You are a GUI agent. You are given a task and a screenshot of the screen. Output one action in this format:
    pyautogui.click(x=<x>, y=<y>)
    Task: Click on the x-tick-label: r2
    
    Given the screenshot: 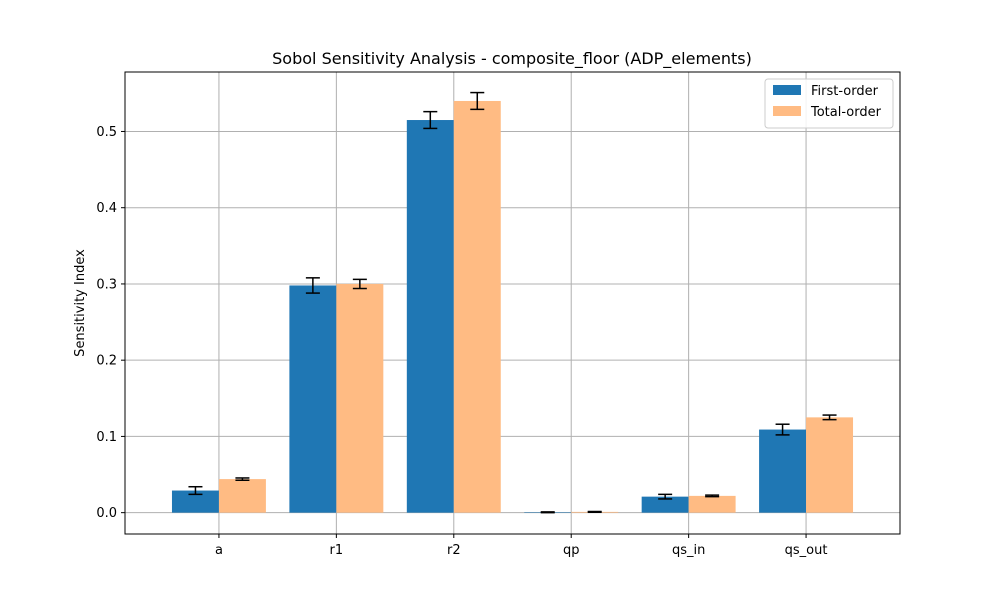 What is the action you would take?
    pyautogui.click(x=454, y=550)
    